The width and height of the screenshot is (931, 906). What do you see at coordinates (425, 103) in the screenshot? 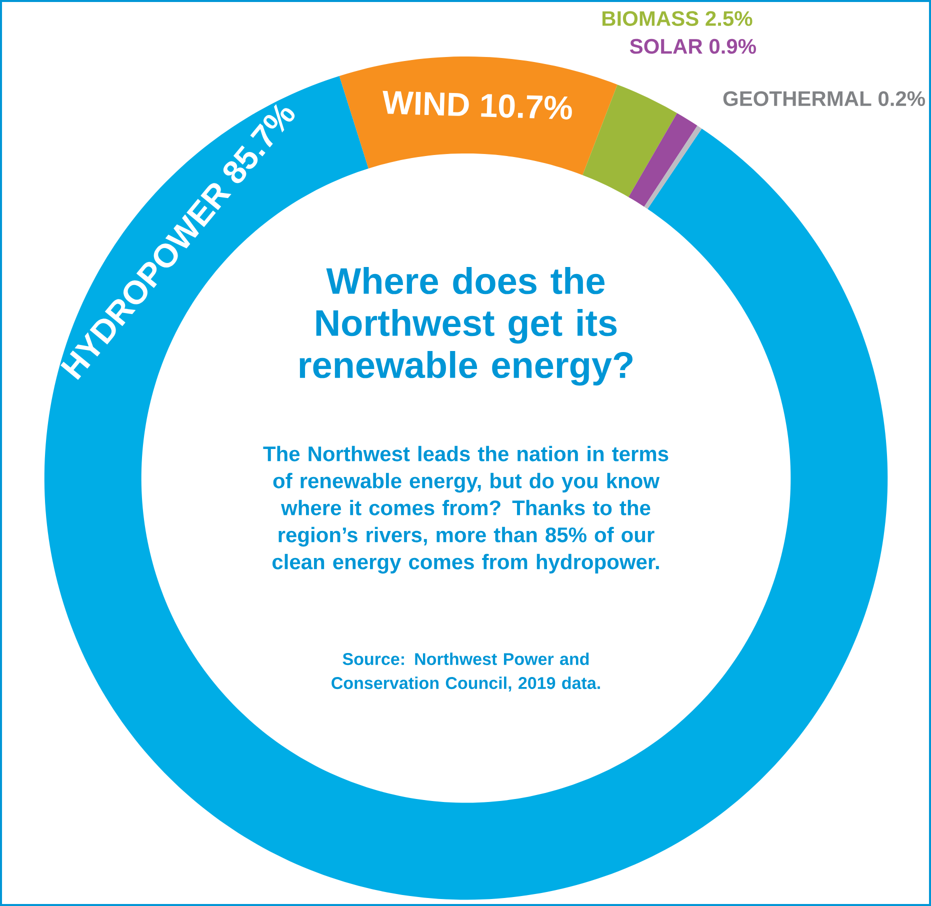
I see `slice-label: WIND` at bounding box center [425, 103].